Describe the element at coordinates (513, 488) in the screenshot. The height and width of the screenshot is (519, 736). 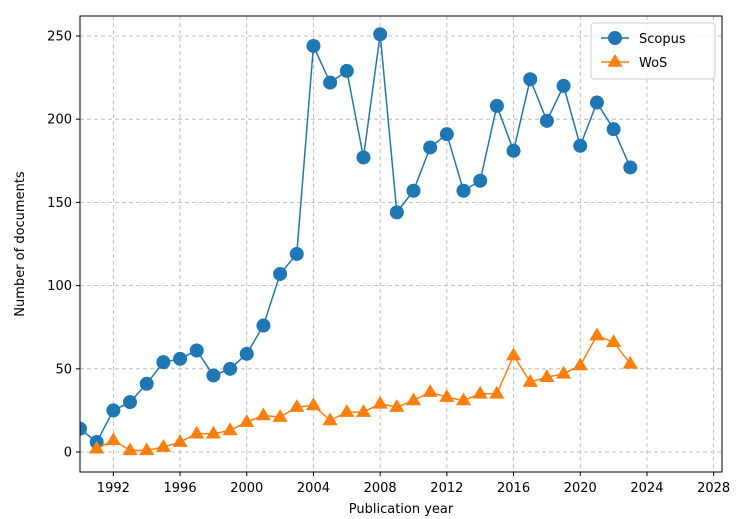
I see `x-tick-label: 2016` at that location.